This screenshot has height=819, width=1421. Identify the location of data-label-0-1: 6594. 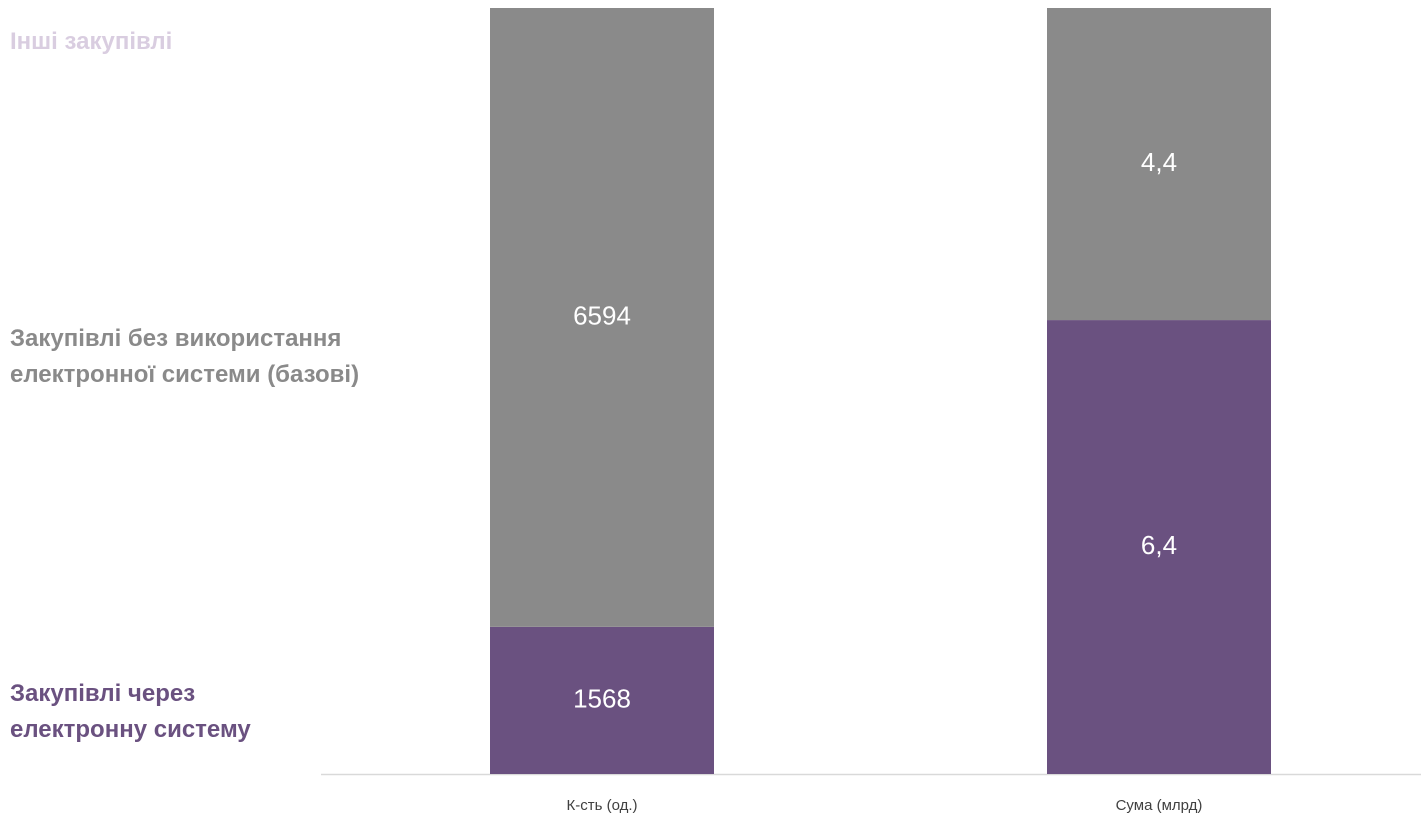
(602, 315).